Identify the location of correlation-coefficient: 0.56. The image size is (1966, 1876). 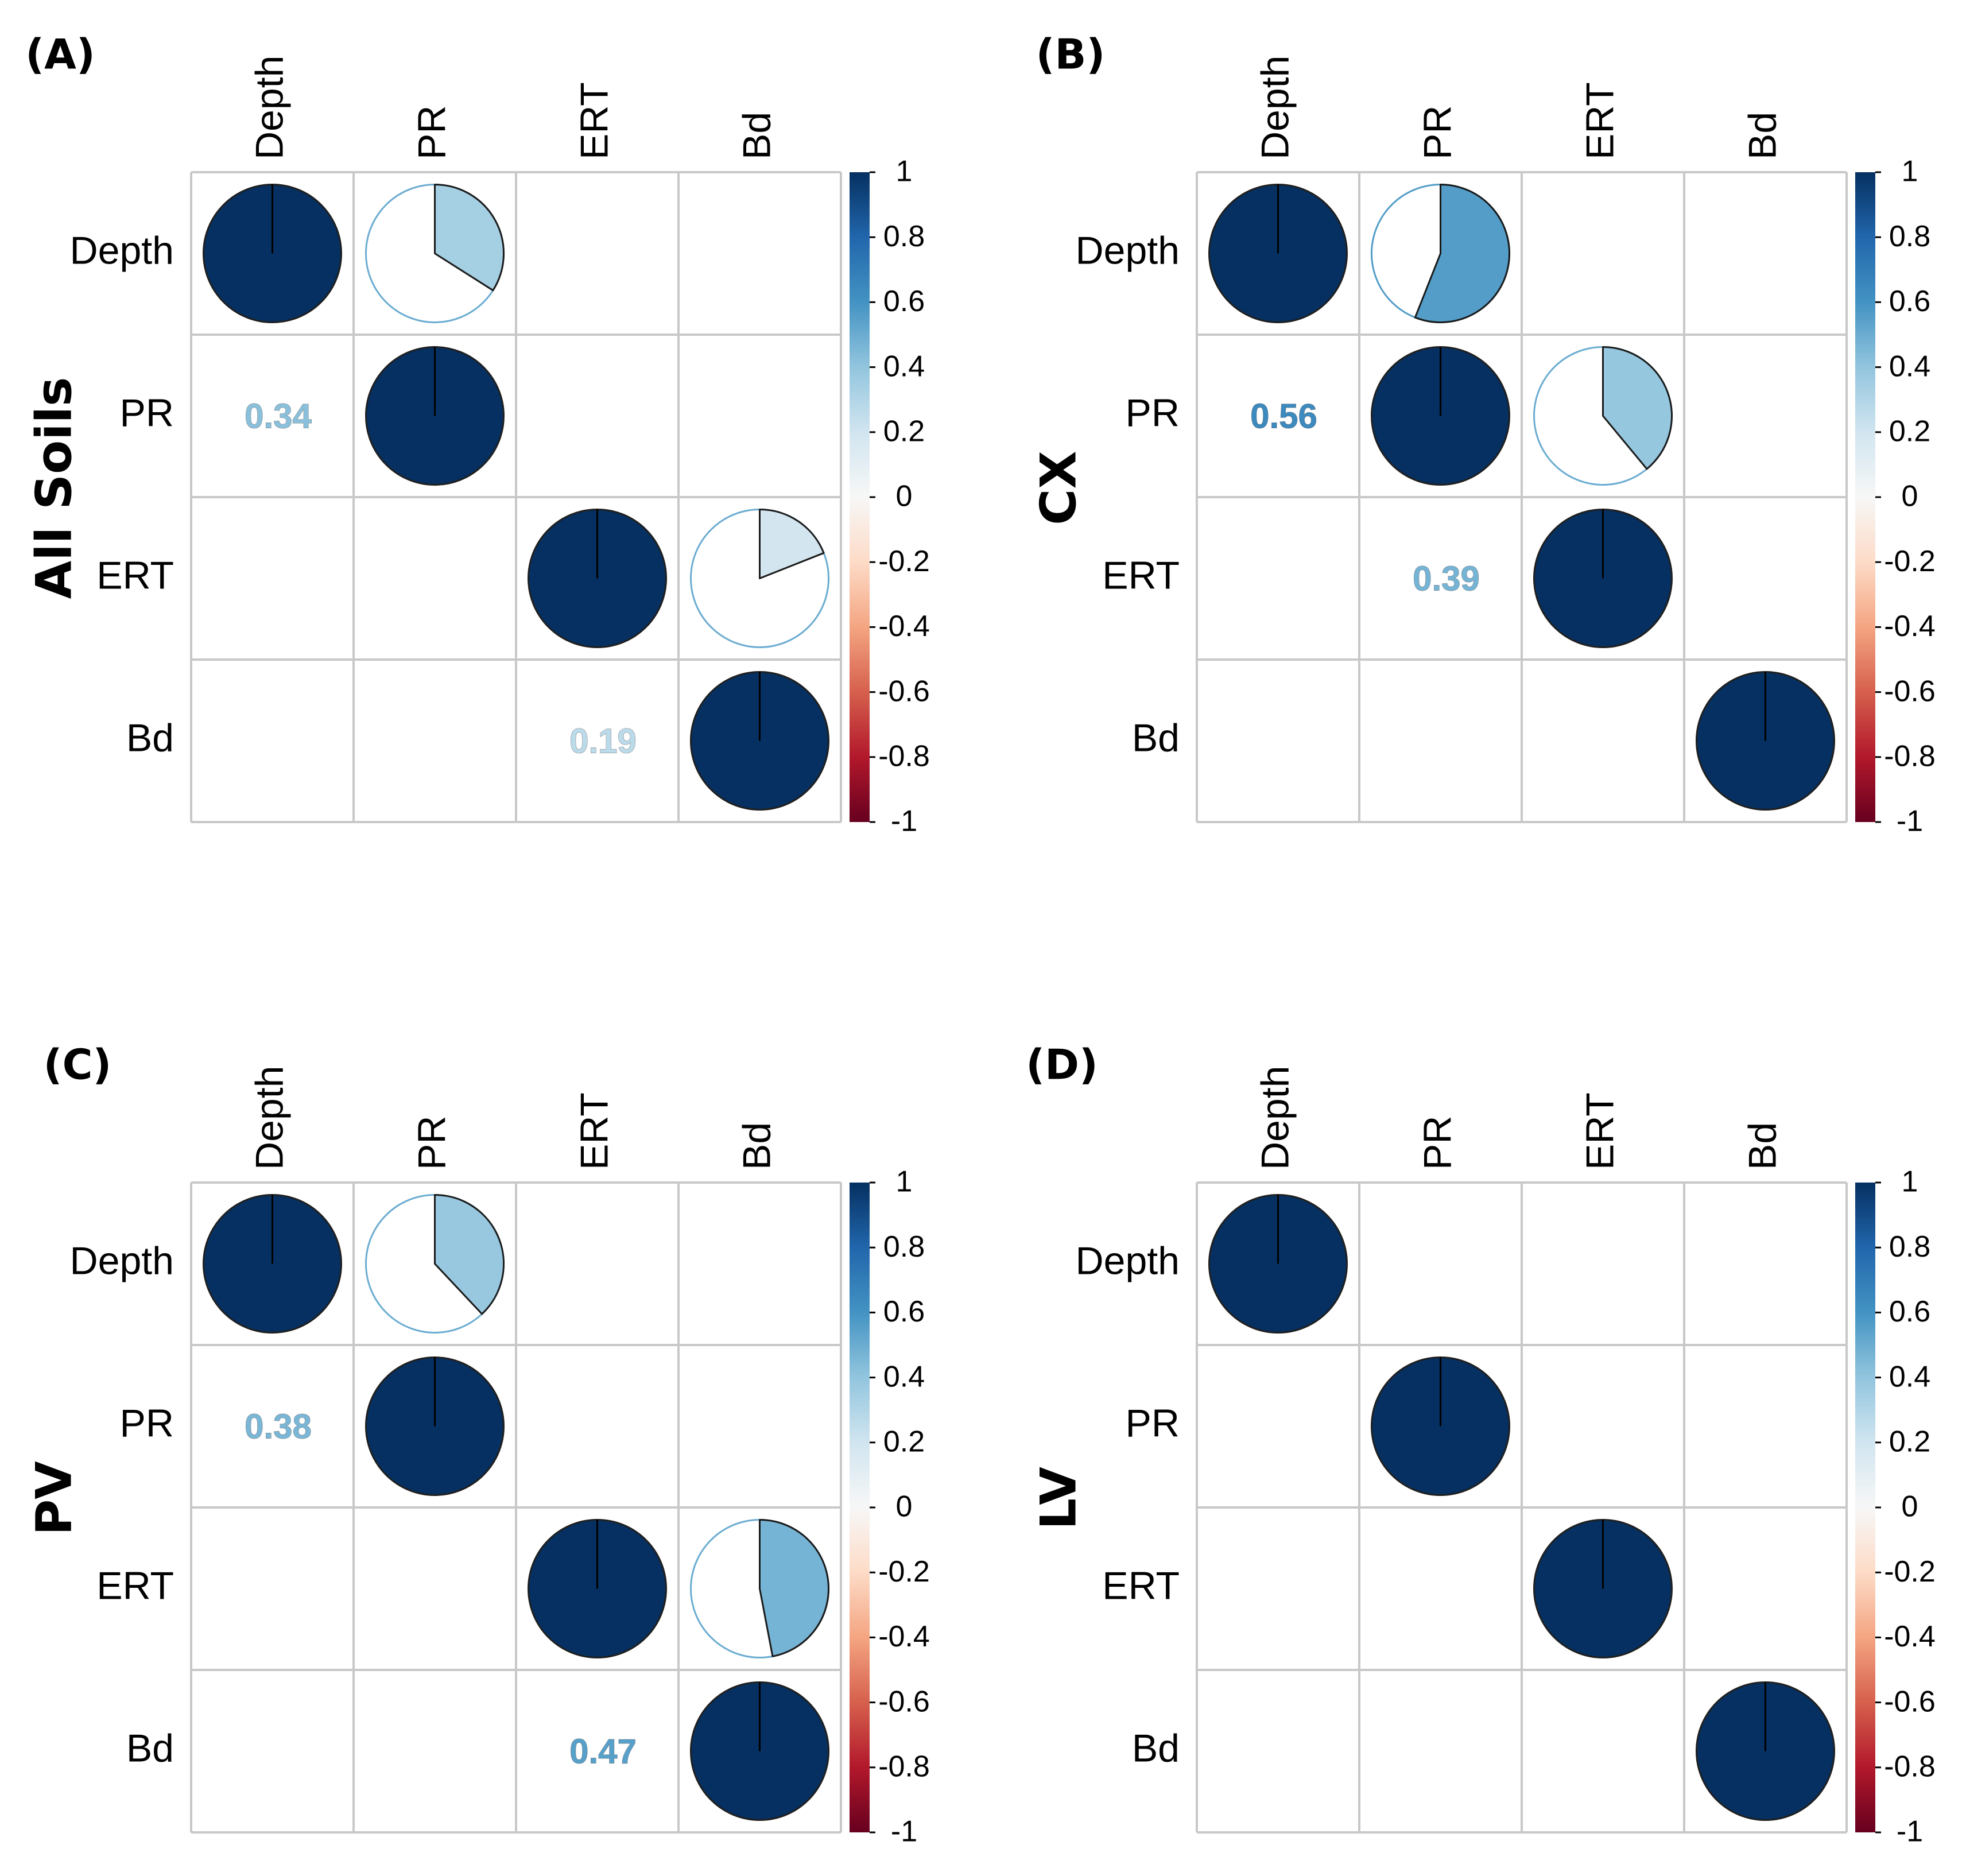
(1284, 416).